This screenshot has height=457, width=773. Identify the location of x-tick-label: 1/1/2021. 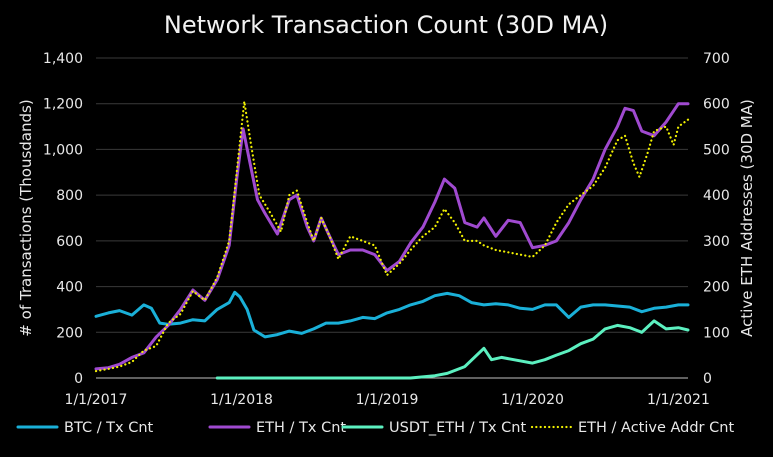
(678, 400).